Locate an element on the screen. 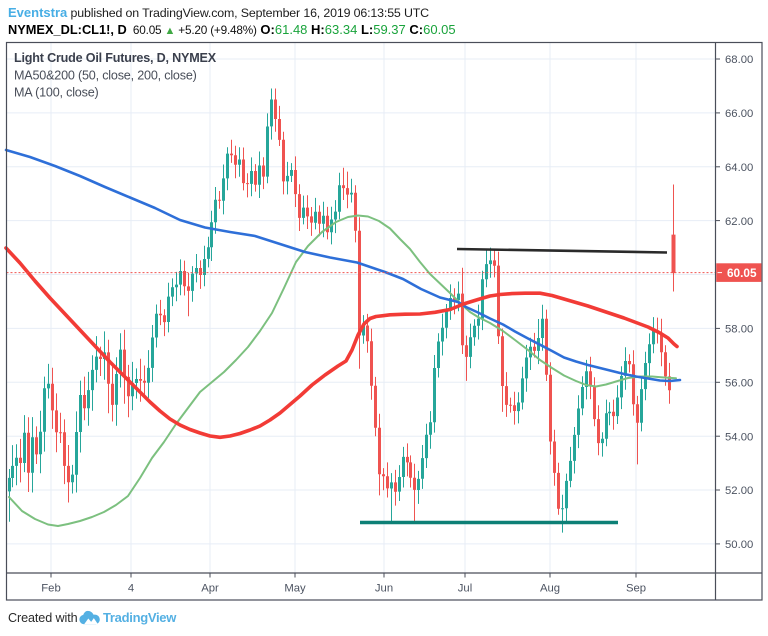 The image size is (768, 636). svg-text: Jul is located at coordinates (465, 589).